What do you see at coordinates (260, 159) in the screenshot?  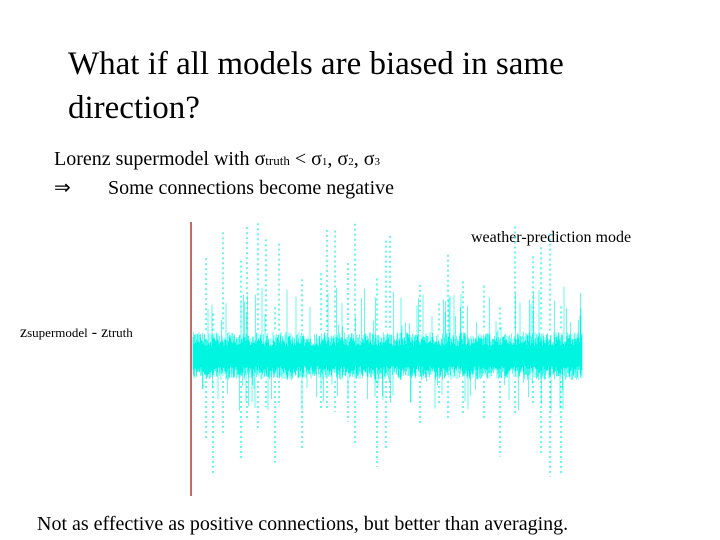 I see `sigma-truth-symbol: σ` at bounding box center [260, 159].